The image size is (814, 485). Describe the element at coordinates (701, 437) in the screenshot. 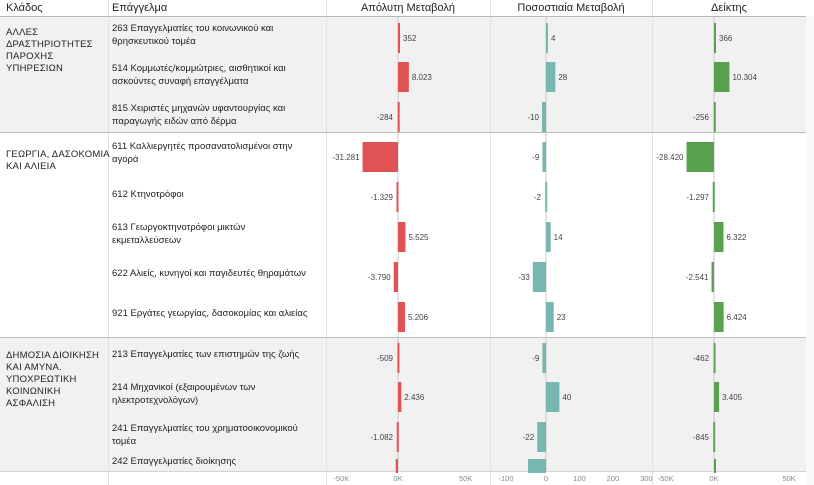

I see `data-label: -845` at that location.